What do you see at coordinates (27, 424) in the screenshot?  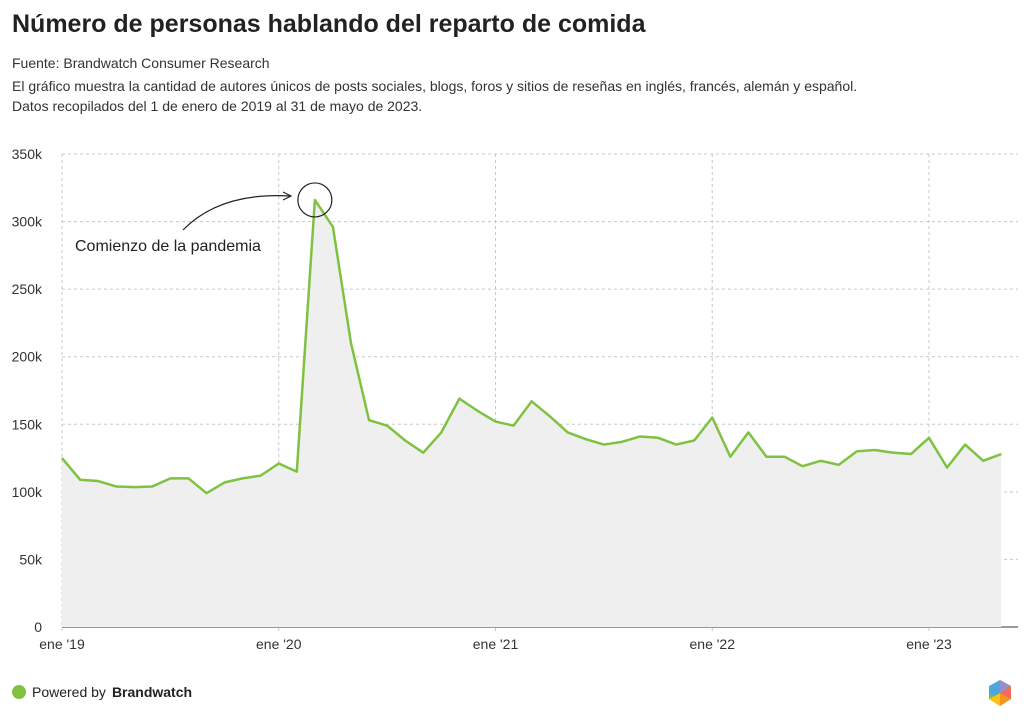 I see `y-tick-label: 150k` at bounding box center [27, 424].